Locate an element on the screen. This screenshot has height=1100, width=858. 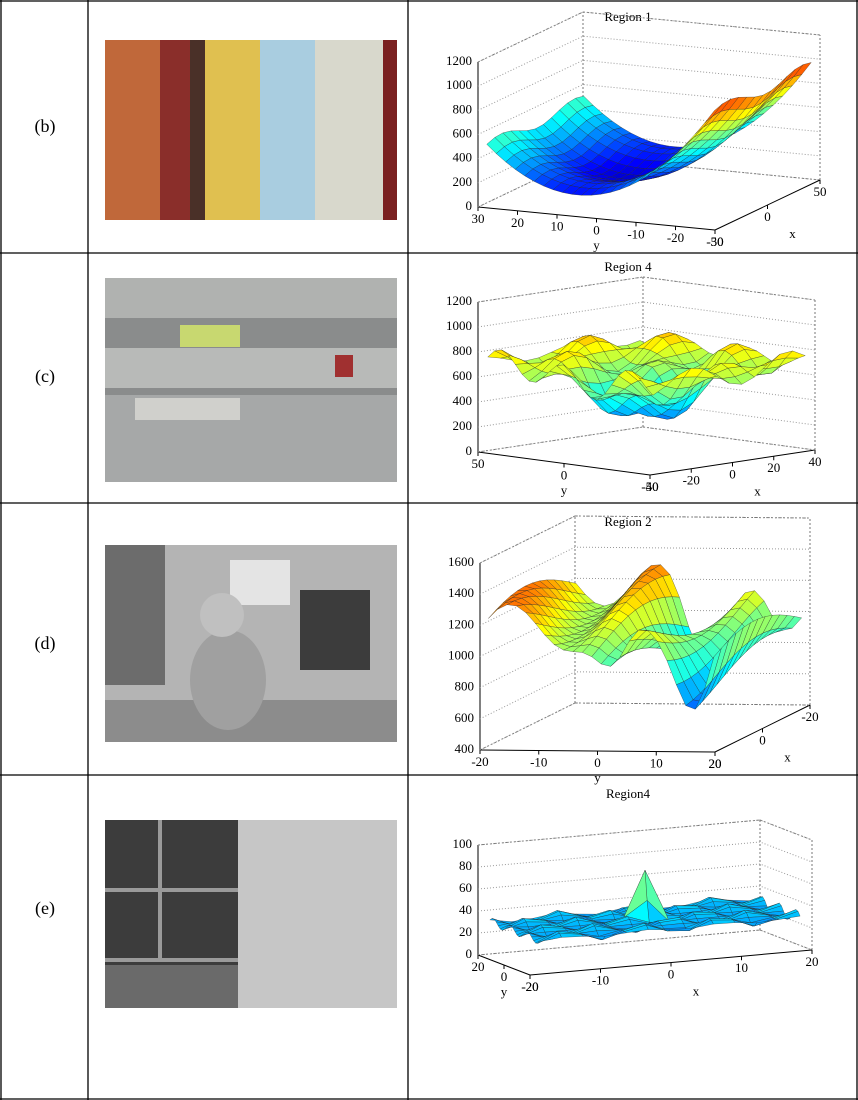
photo-window-wall is located at coordinates (251, 914).